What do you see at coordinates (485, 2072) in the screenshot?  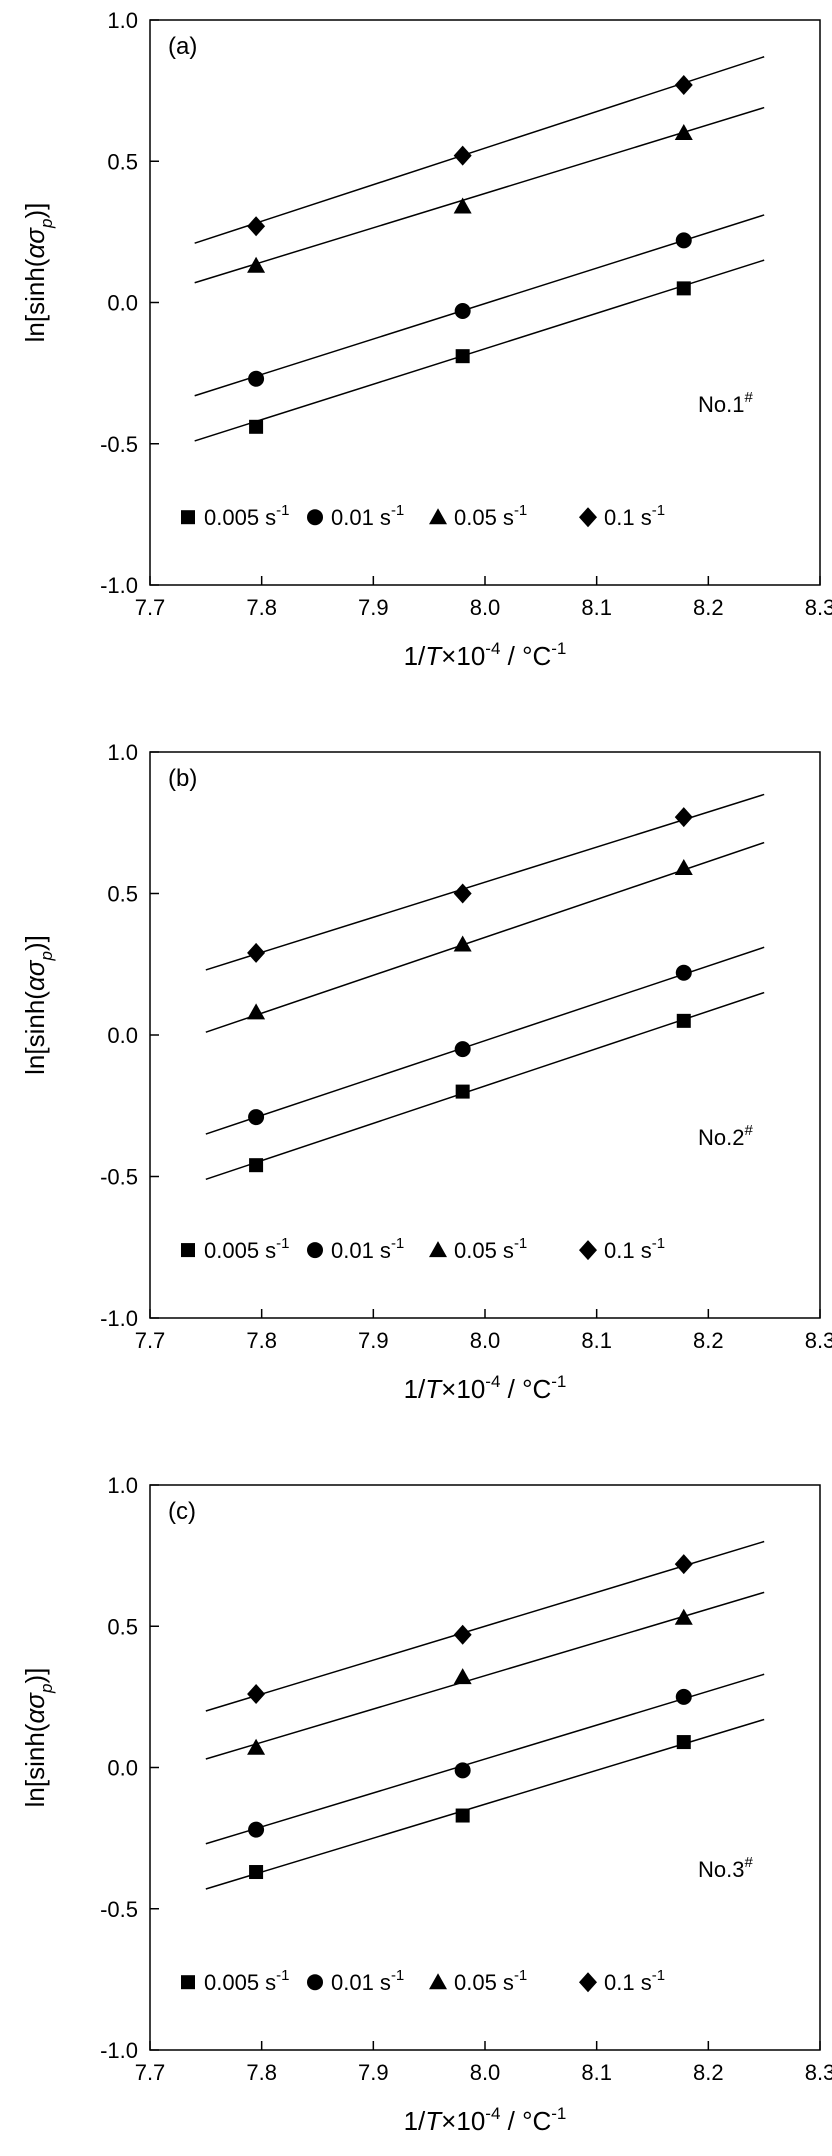 I see `x-tick-label: 8.0` at bounding box center [485, 2072].